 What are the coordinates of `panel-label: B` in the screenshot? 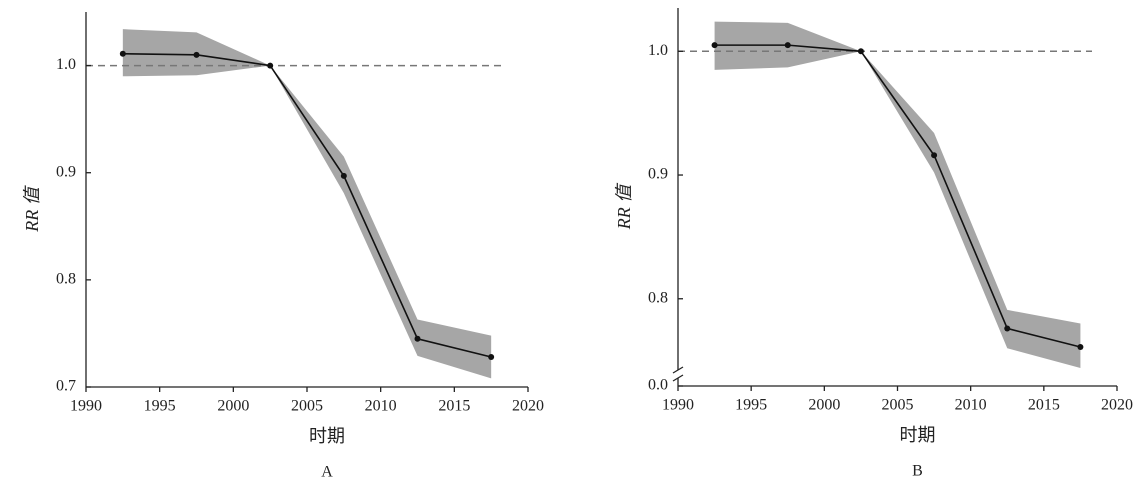 It's located at (917, 471).